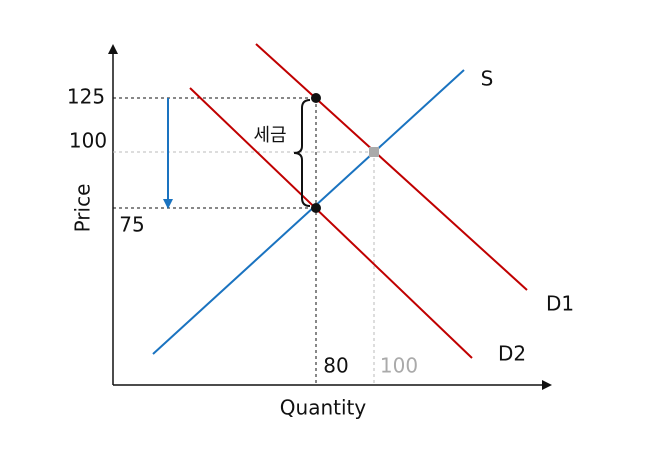 Image resolution: width=667 pixels, height=449 pixels. I want to click on point-buyer, so click(316, 98).